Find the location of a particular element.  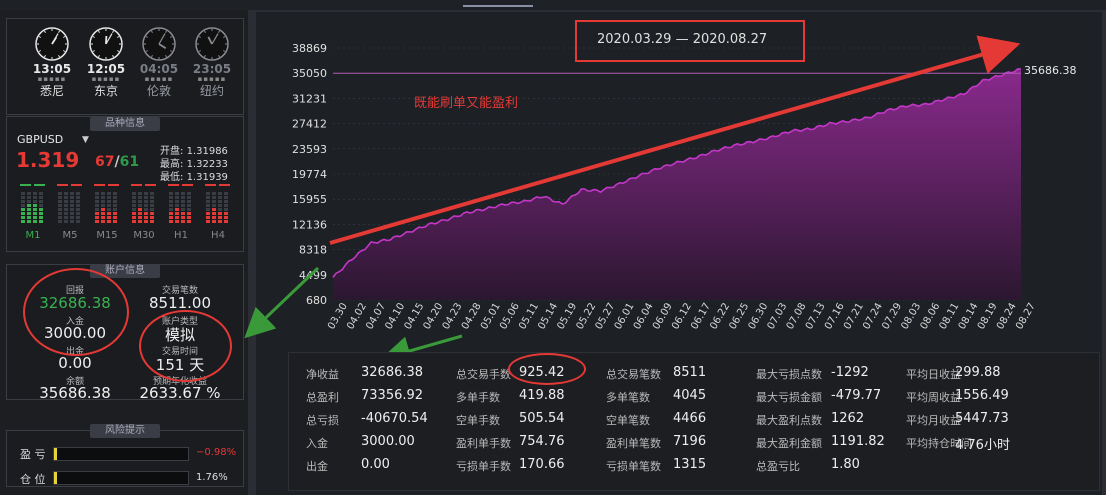

stat-label: 净收益 is located at coordinates (322, 374).